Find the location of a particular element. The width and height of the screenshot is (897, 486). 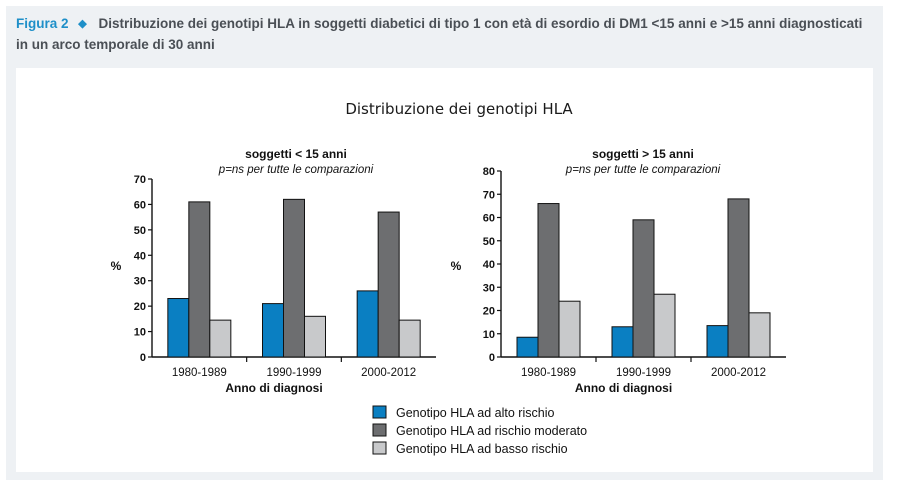

chart-2-x-label: Anno di diagnosi is located at coordinates (623, 388).